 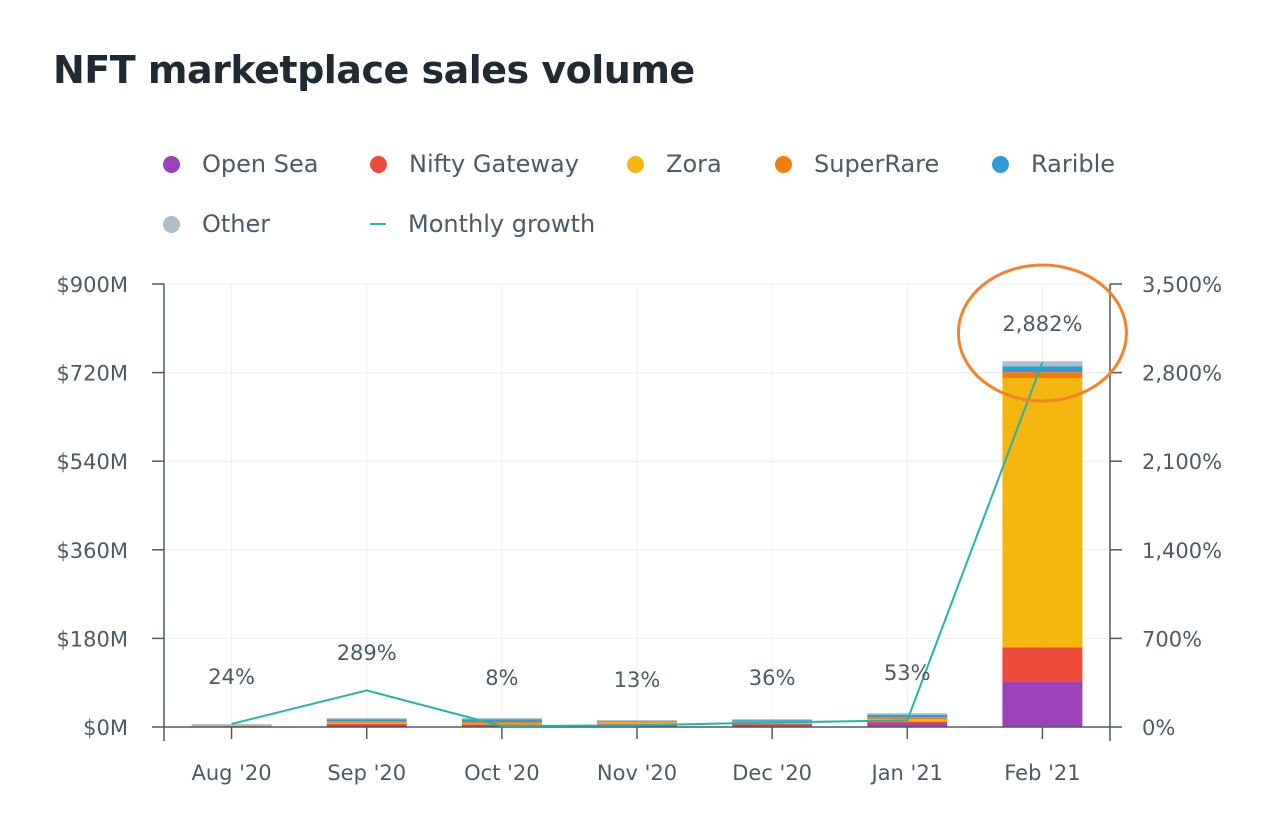 I want to click on x-tick-label: Aug '20, so click(x=231, y=773).